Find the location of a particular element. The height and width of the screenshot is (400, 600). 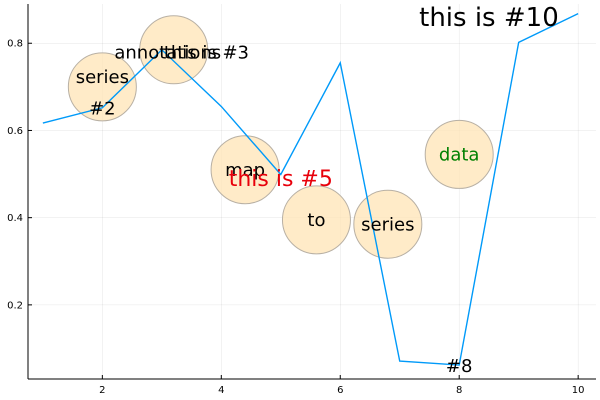

annotation-label: map is located at coordinates (245, 170).